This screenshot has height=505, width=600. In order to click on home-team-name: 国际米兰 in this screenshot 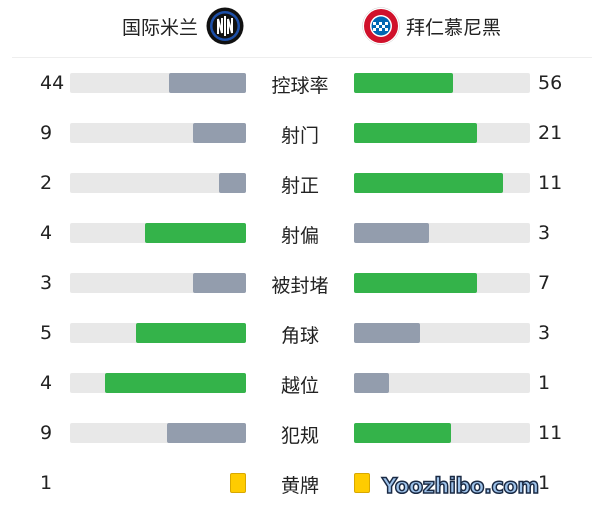, I will do `click(160, 27)`.